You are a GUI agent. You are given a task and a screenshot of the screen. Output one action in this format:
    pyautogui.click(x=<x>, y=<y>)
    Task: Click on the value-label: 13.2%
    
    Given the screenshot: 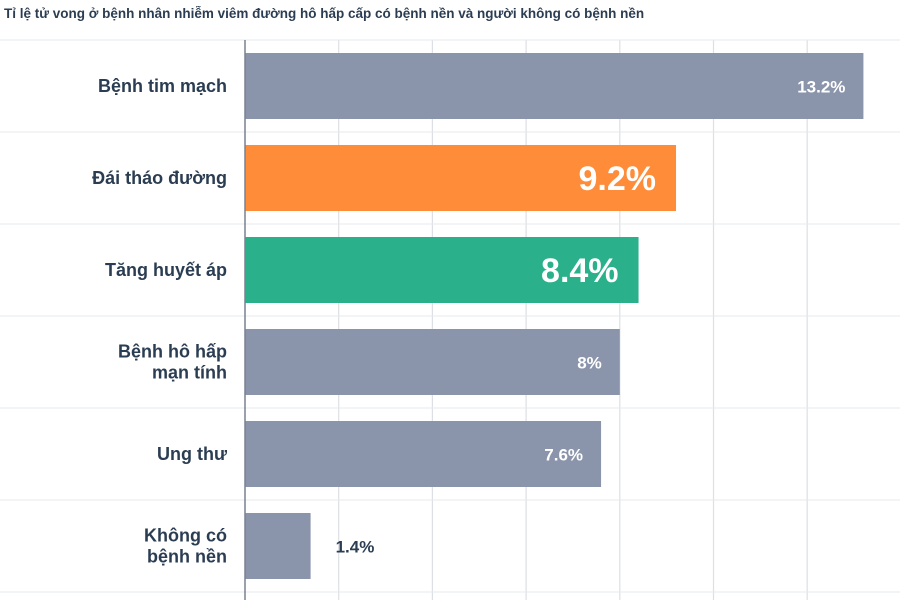 What is the action you would take?
    pyautogui.click(x=821, y=87)
    